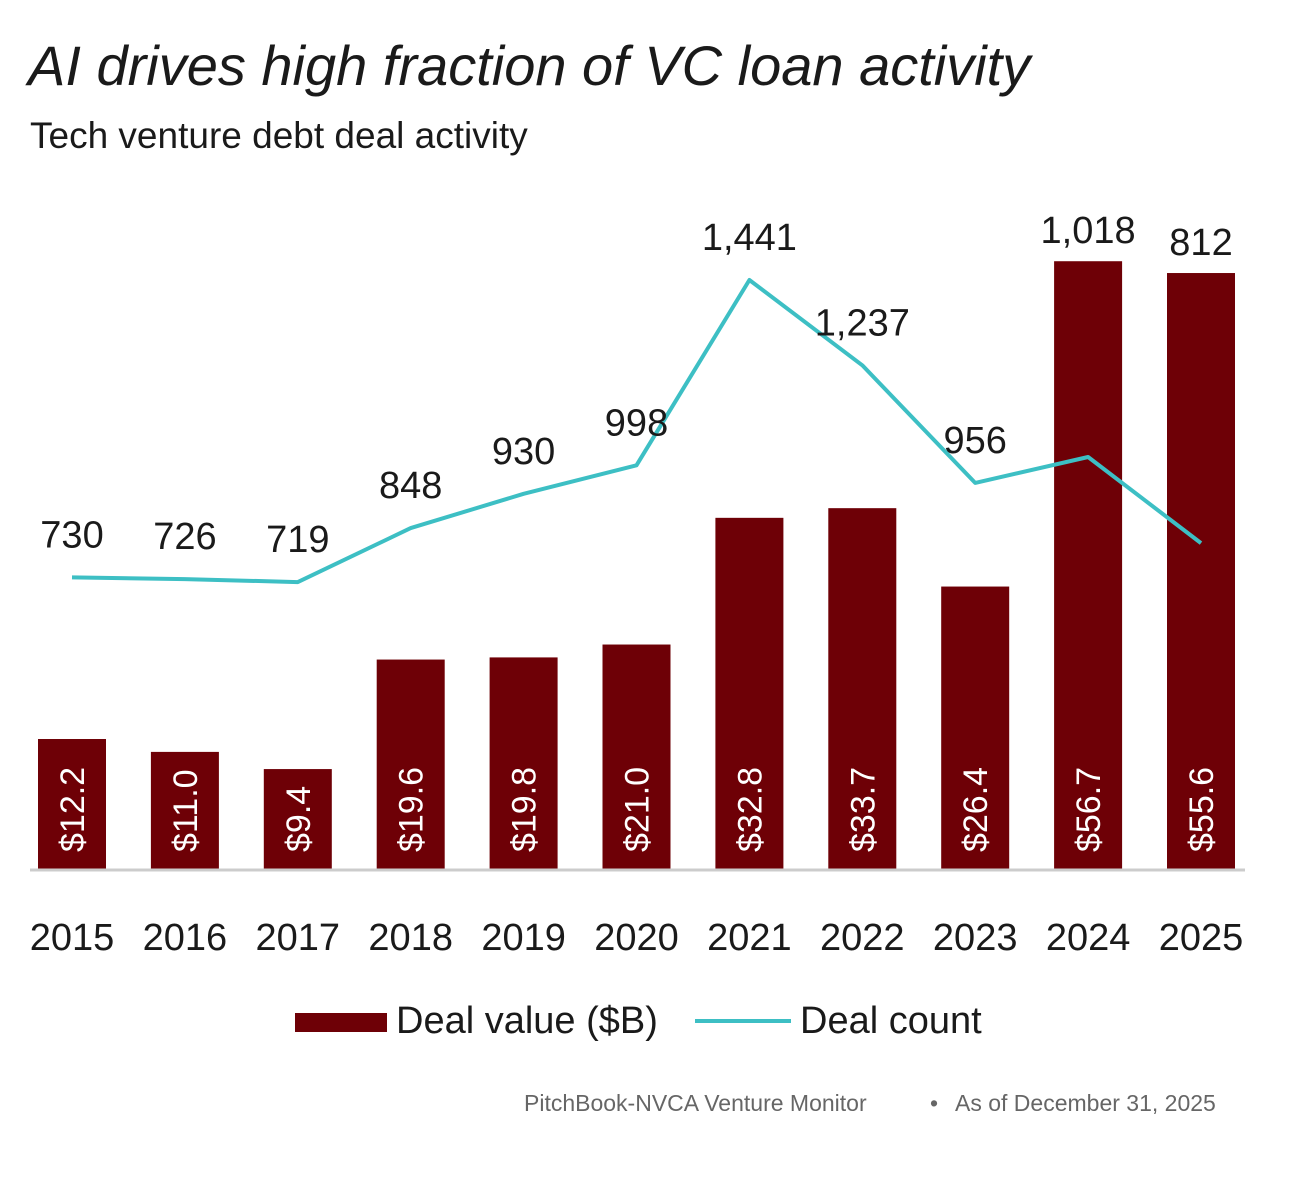 The image size is (1312, 1177). Describe the element at coordinates (862, 323) in the screenshot. I see `deal-count-label-2022: 1,237` at that location.